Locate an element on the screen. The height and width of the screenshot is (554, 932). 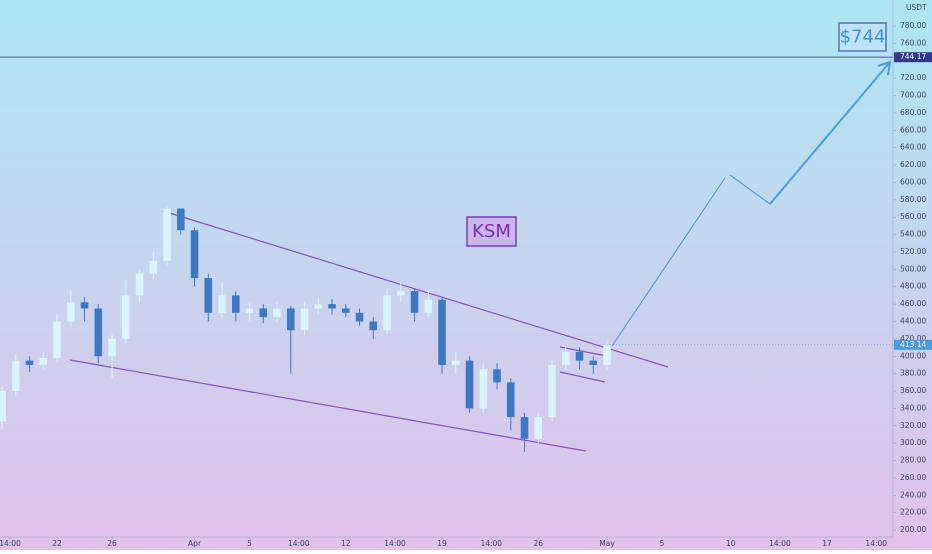
current-price-tag is located at coordinates (913, 344).